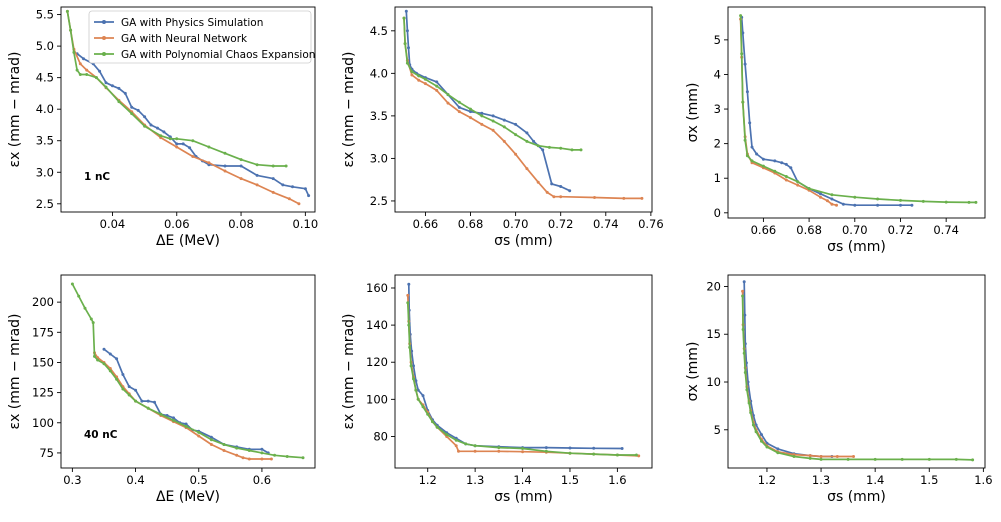 Image resolution: width=1001 pixels, height=522 pixels. Describe the element at coordinates (651, 224) in the screenshot. I see `x-tick-label: 0.76` at that location.